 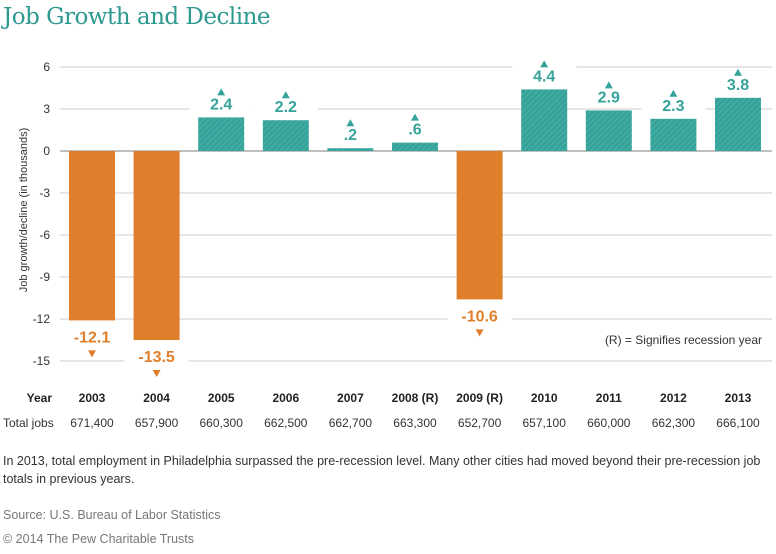 I want to click on annotation-bg, so click(x=668, y=339).